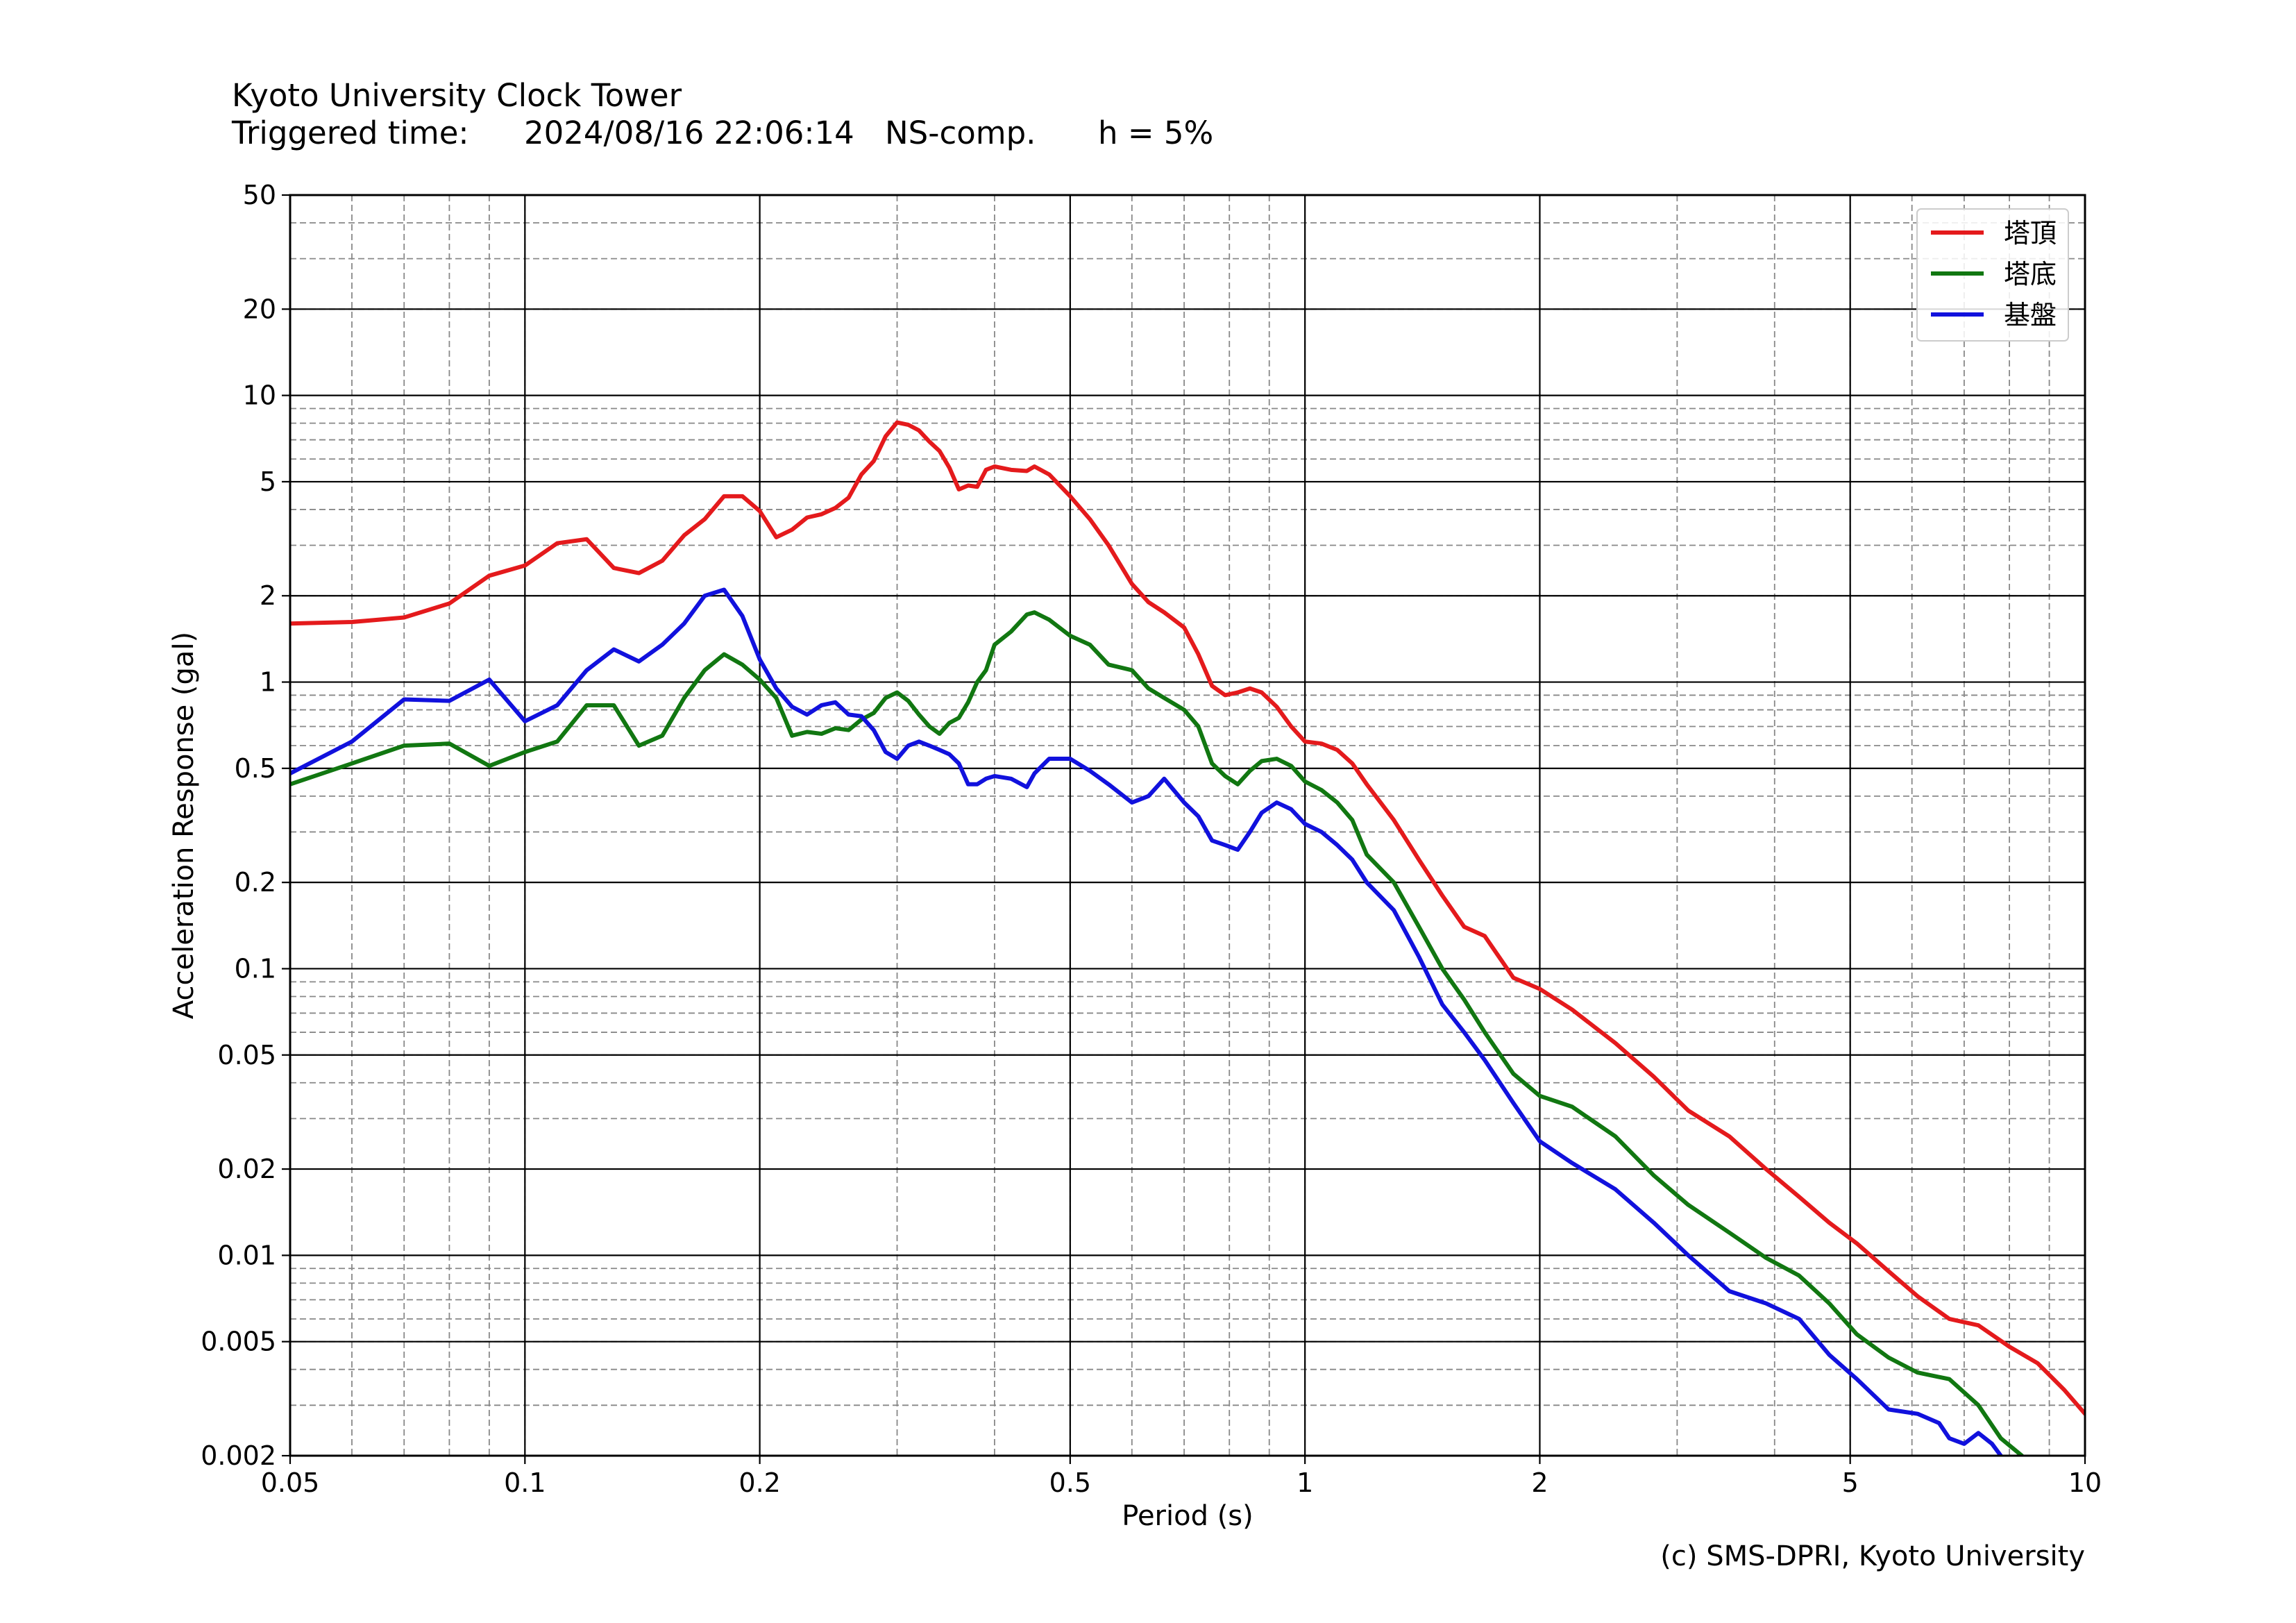  What do you see at coordinates (350, 133) in the screenshot?
I see `triggered-time-label: Triggered time:` at bounding box center [350, 133].